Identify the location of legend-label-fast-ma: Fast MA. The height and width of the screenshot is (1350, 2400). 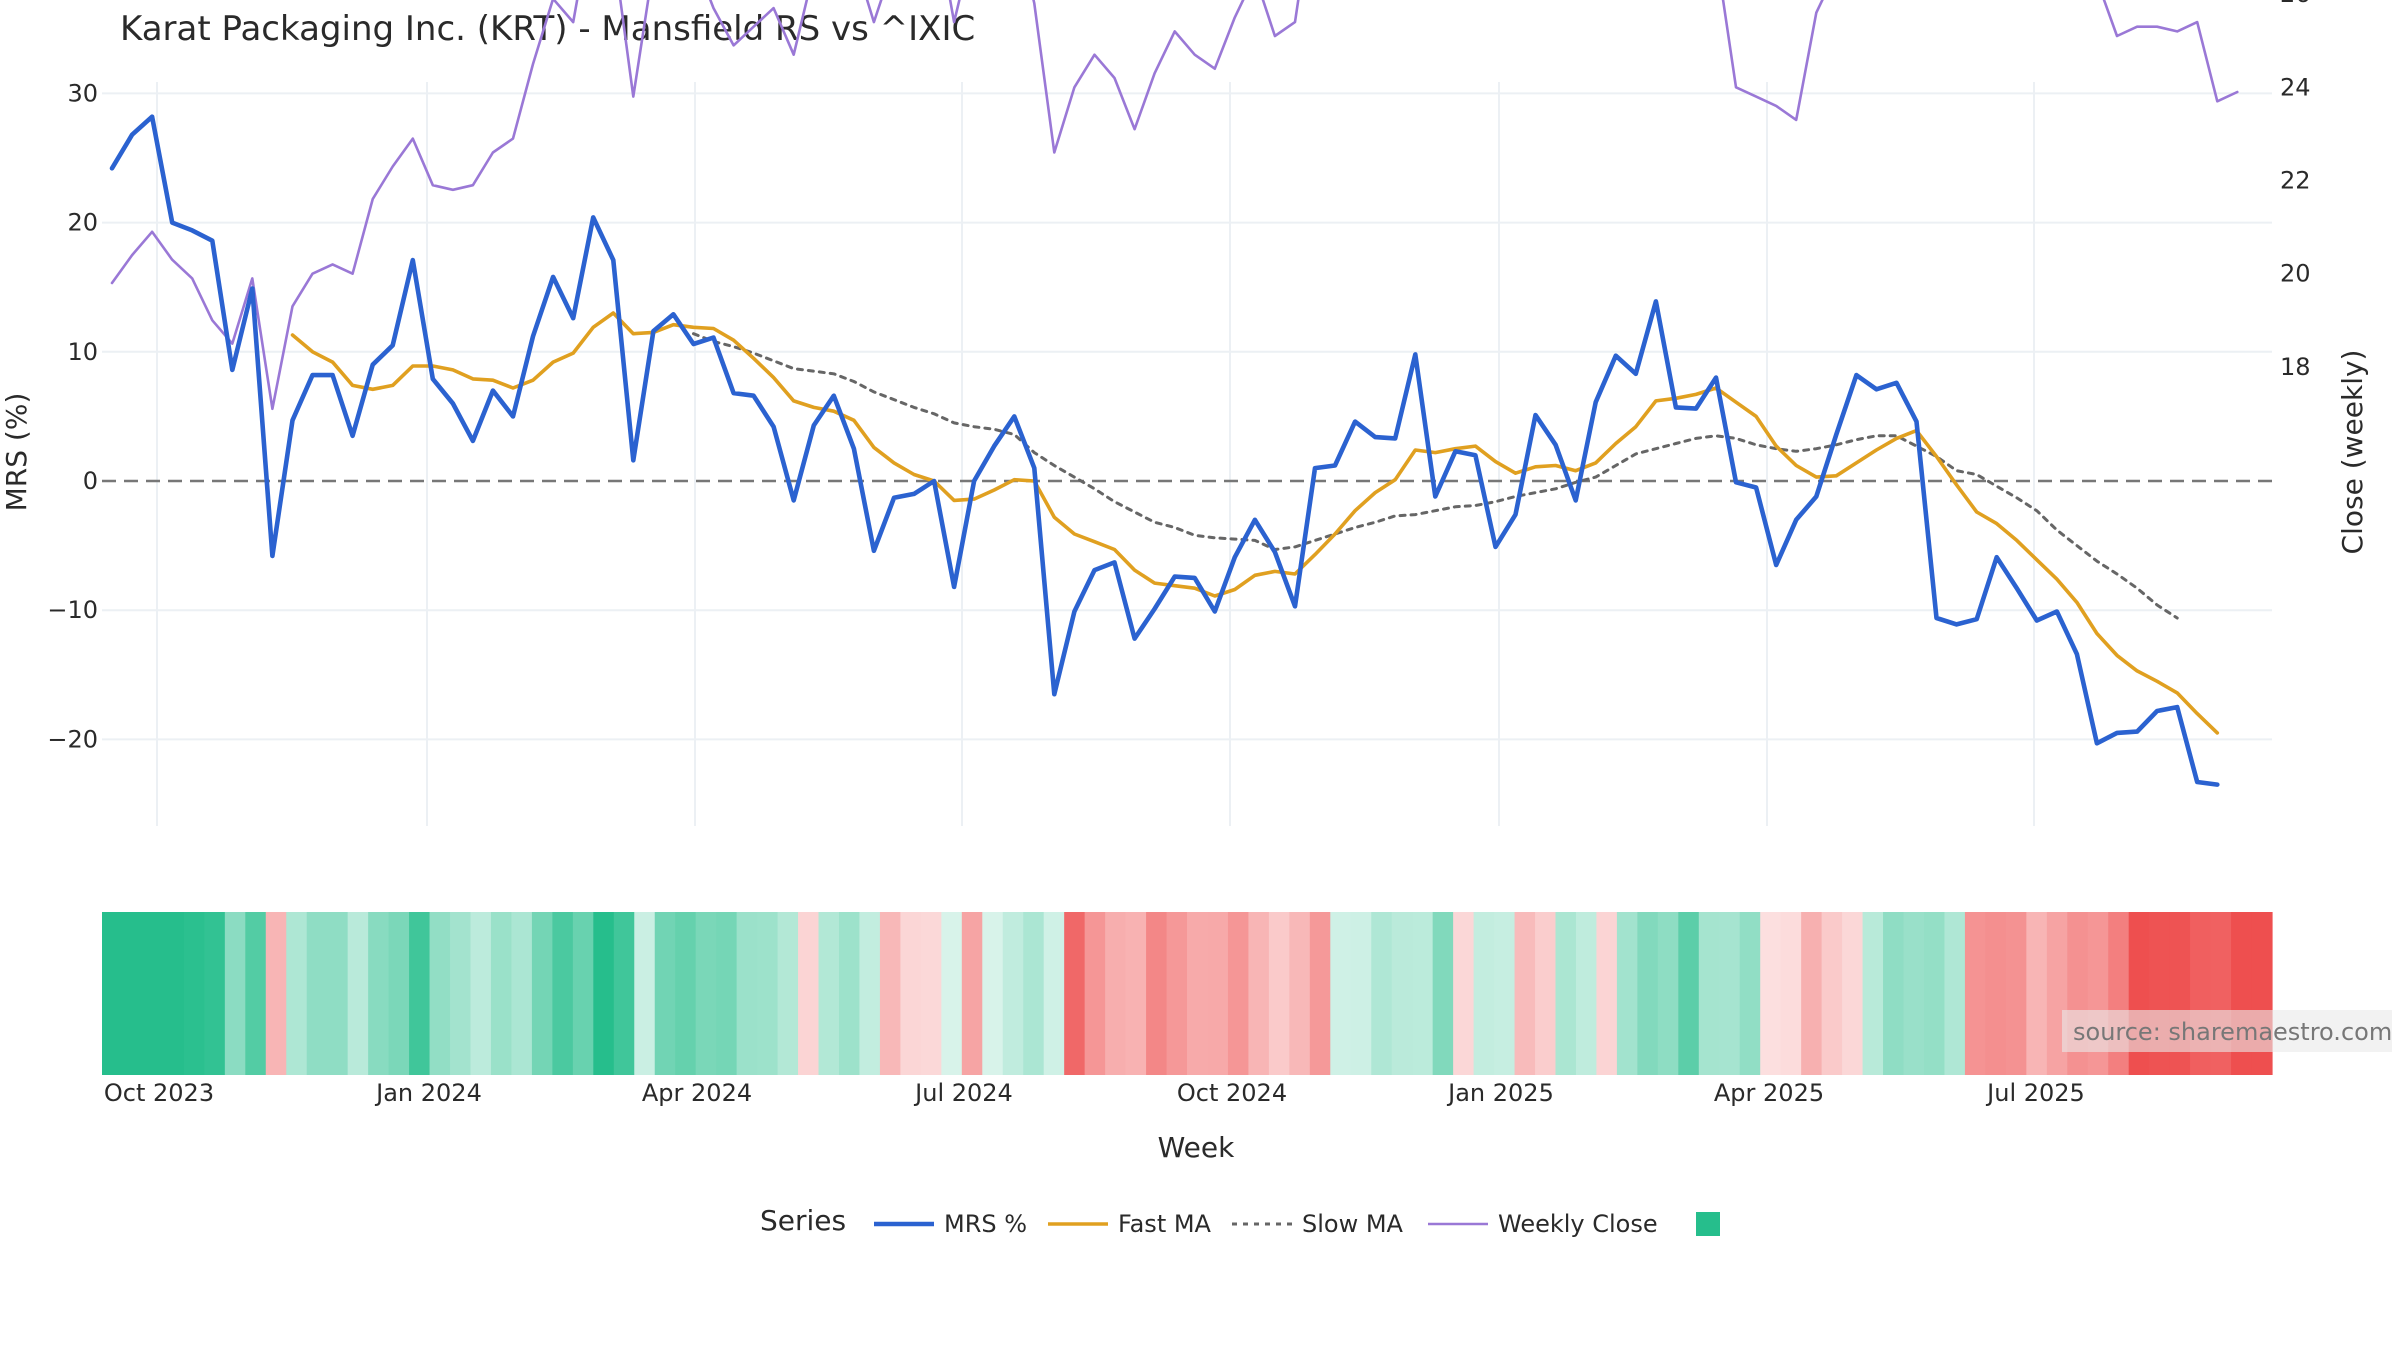
(1165, 1224).